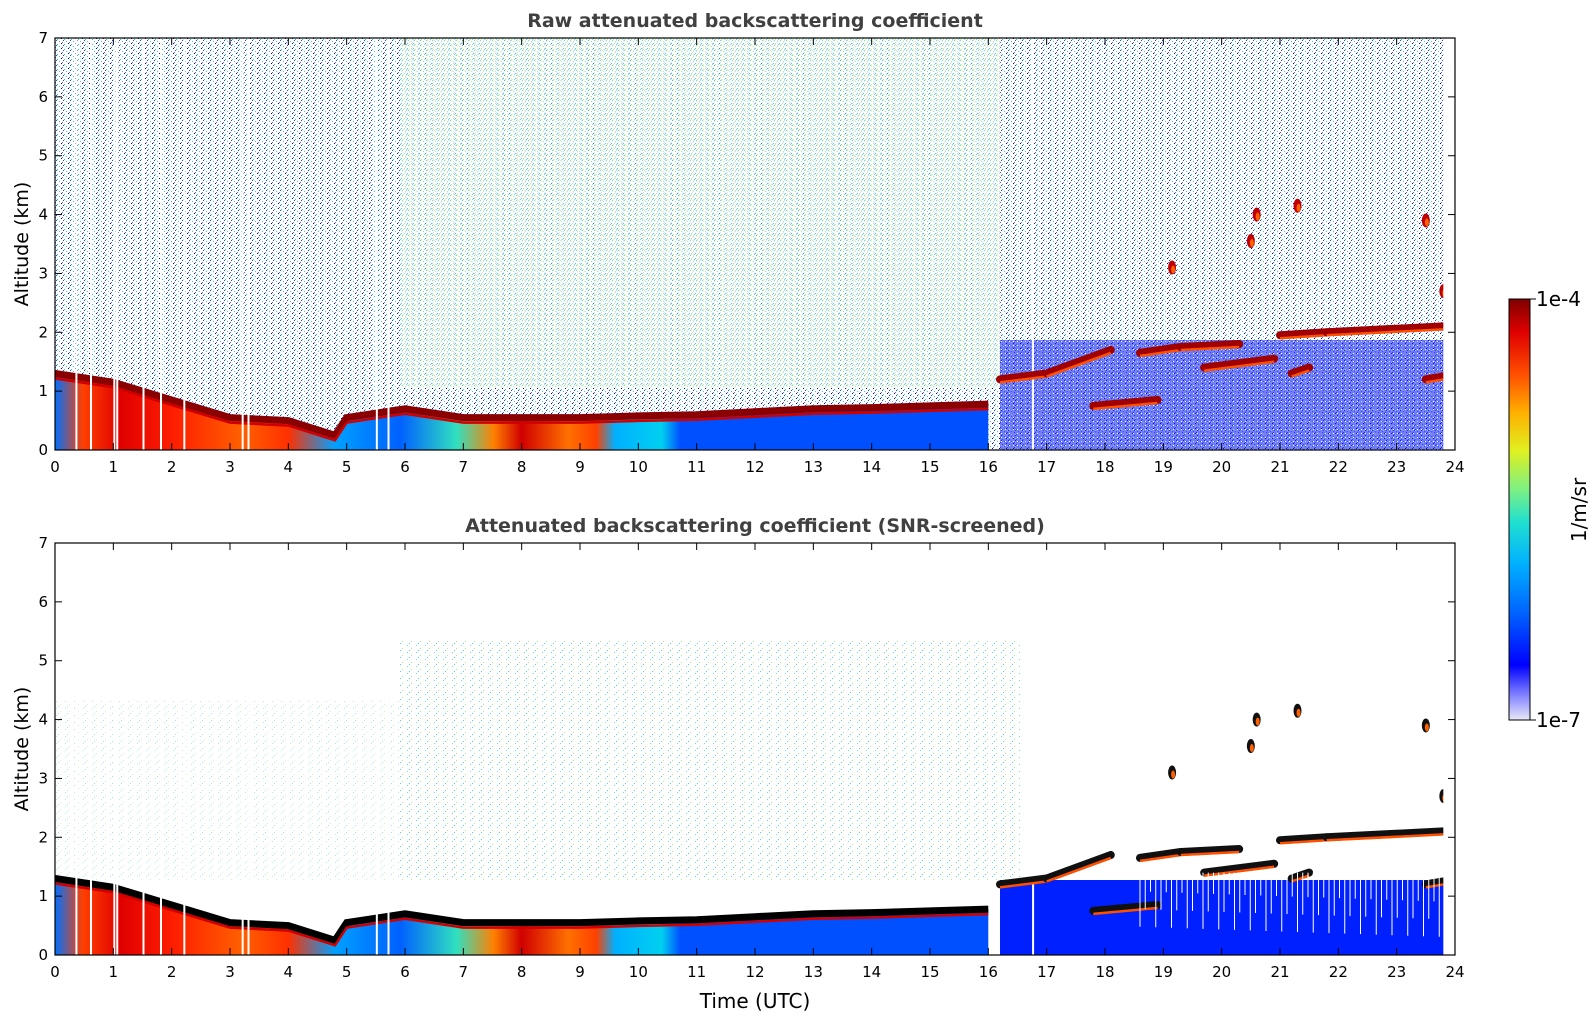 The width and height of the screenshot is (1595, 1020). I want to click on y-tick-label: 1, so click(43, 896).